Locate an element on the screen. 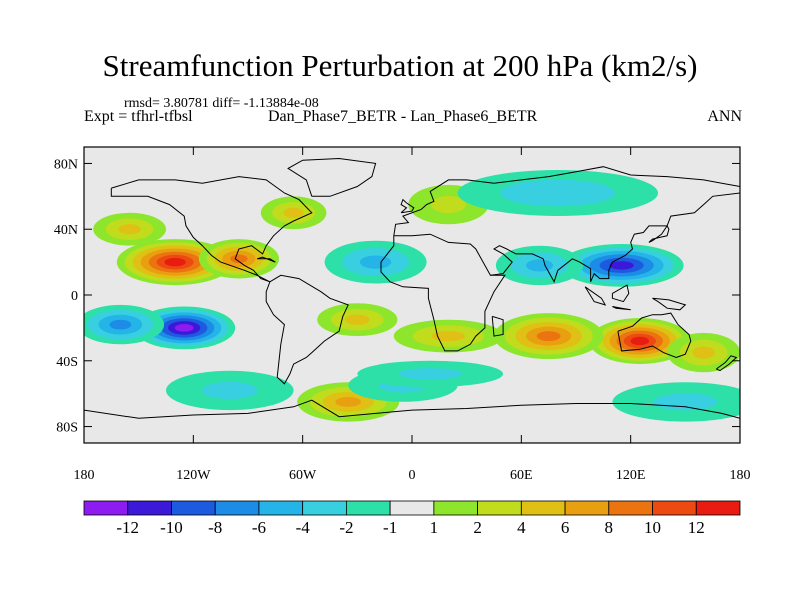 The height and width of the screenshot is (600, 800). colorbar-label-5: -2 is located at coordinates (346, 527).